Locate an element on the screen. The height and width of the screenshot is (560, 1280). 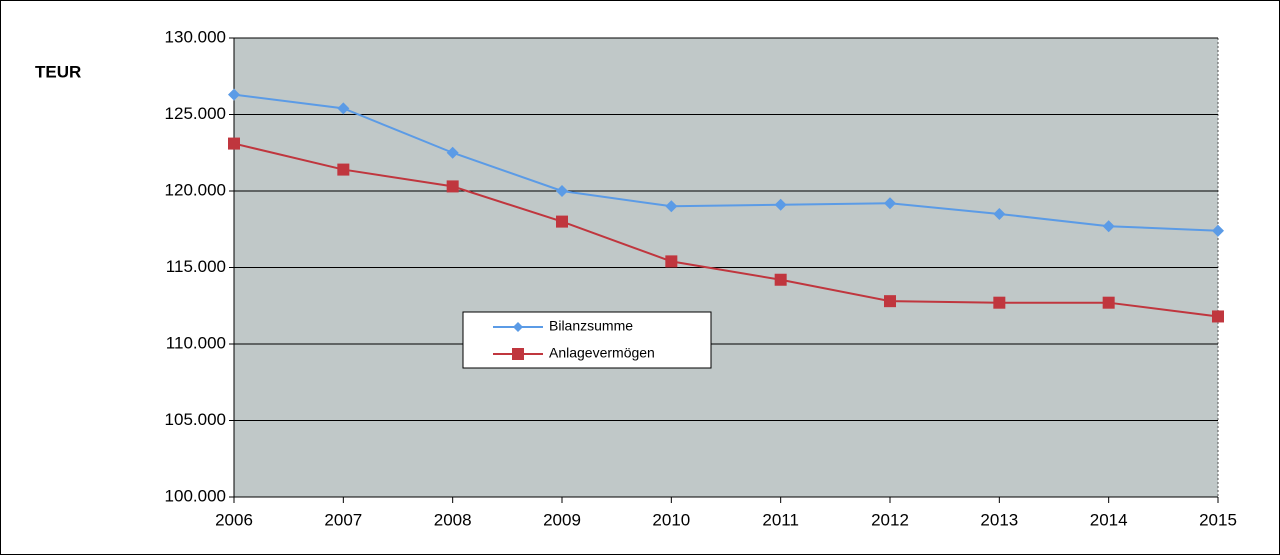
y-tick-label: 100.000 is located at coordinates (195, 495).